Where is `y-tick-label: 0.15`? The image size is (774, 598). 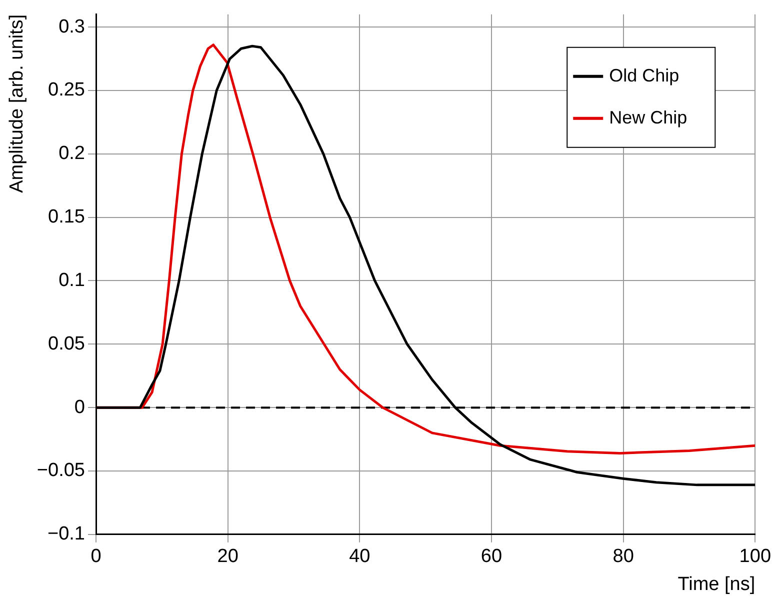 y-tick-label: 0.15 is located at coordinates (66, 217).